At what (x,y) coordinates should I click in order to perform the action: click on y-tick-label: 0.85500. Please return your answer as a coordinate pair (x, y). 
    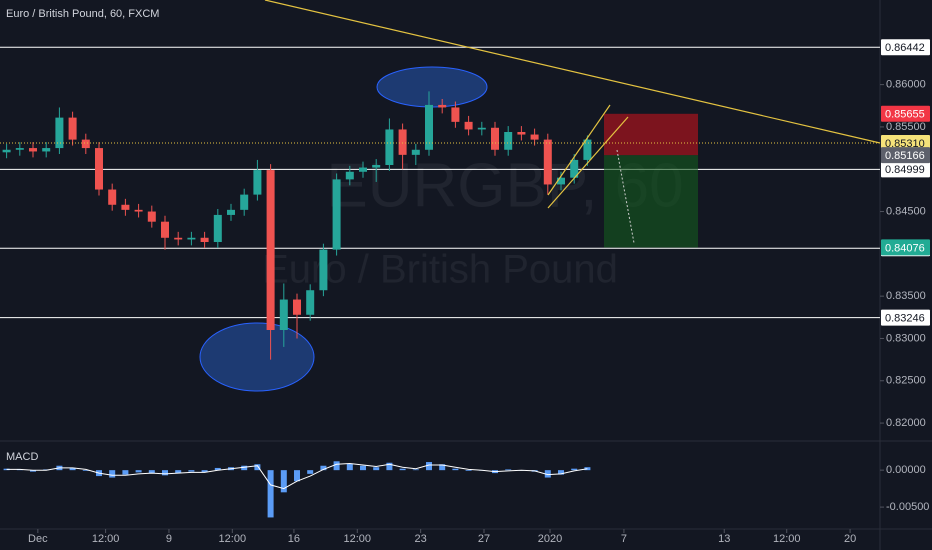
    Looking at the image, I should click on (906, 127).